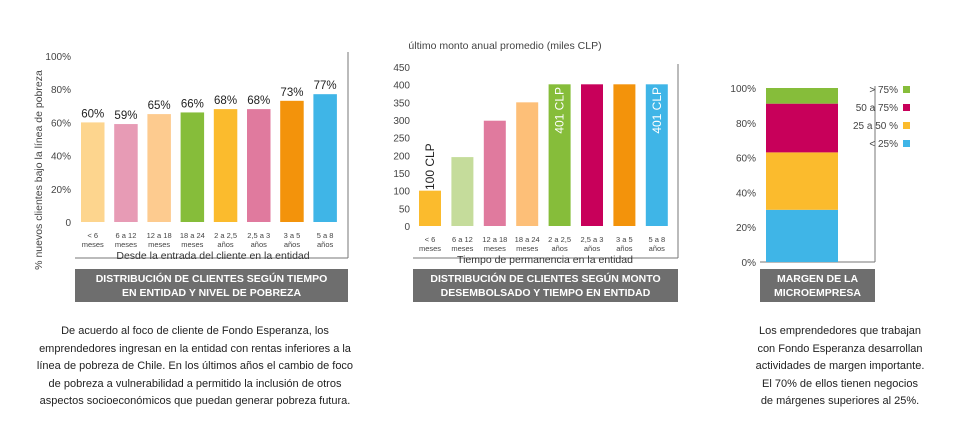 Image resolution: width=960 pixels, height=434 pixels. Describe the element at coordinates (743, 89) in the screenshot. I see `chart3-ytick-label: 100%` at that location.